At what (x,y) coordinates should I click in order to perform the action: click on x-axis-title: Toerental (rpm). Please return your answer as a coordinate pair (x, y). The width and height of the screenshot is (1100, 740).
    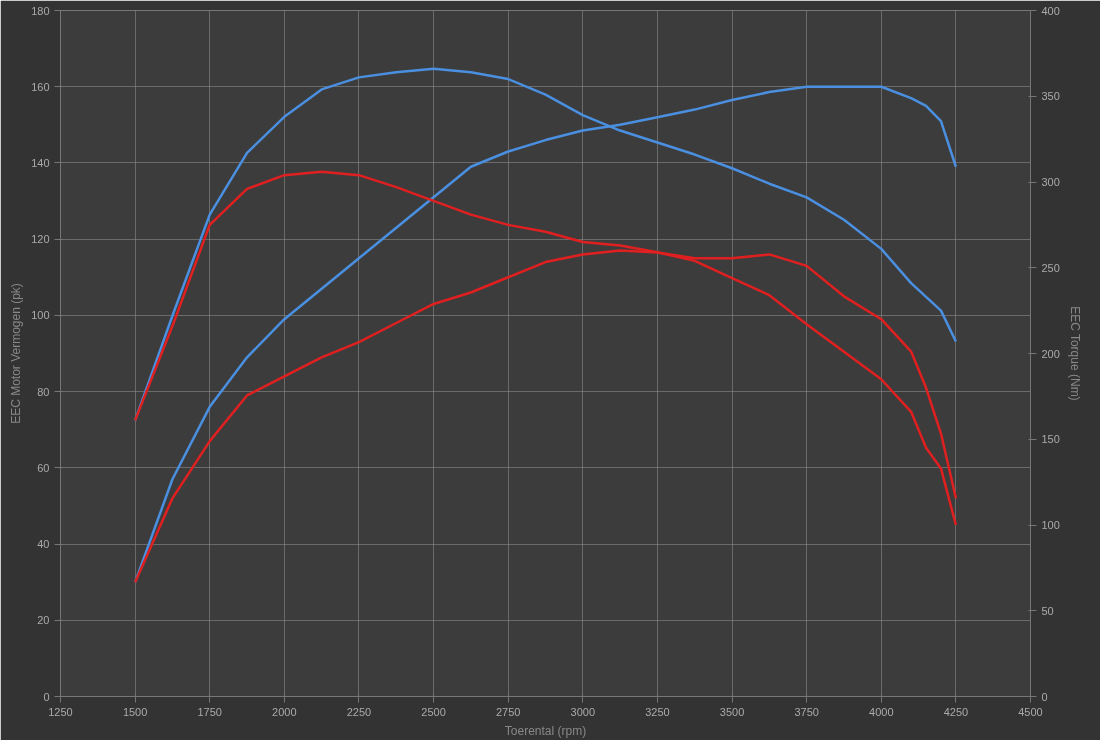
    Looking at the image, I should click on (545, 730).